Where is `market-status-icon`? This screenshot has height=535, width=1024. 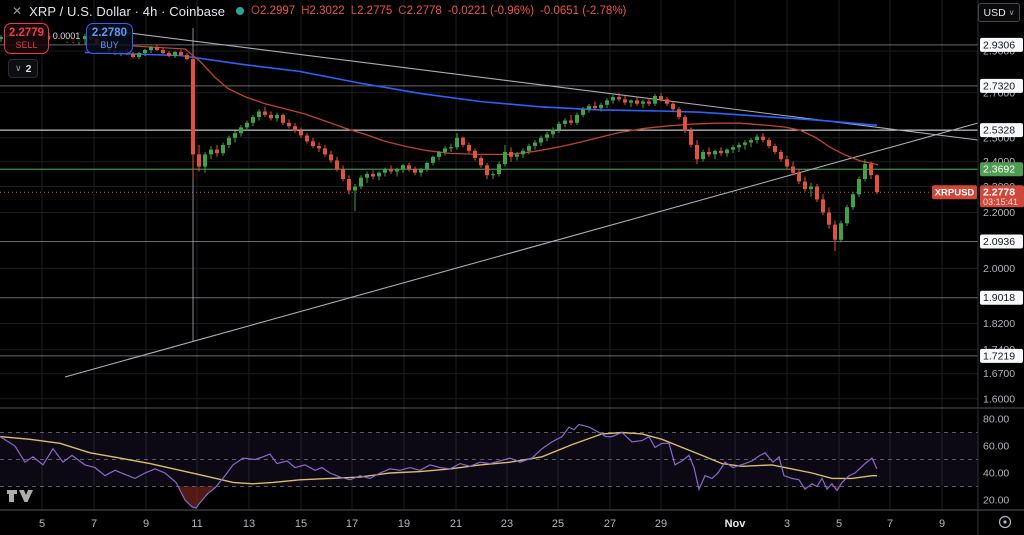 market-status-icon is located at coordinates (240, 11).